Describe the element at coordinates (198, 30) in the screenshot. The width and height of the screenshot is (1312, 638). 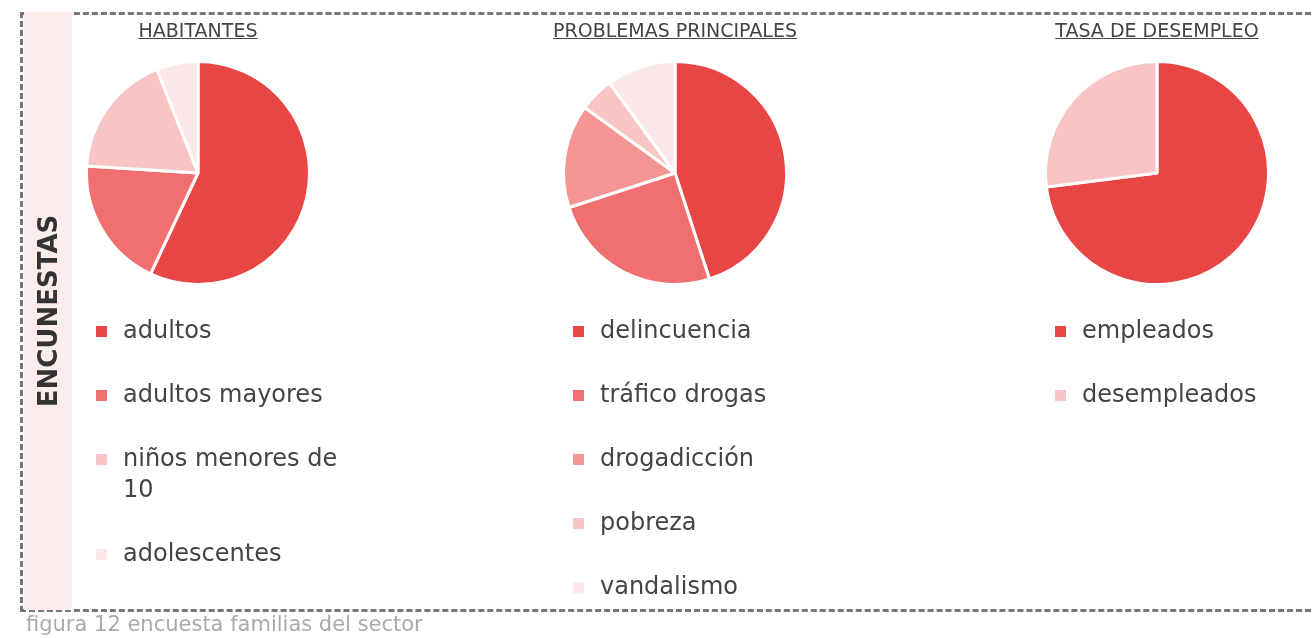
I see `chart-title: HABITANTES` at that location.